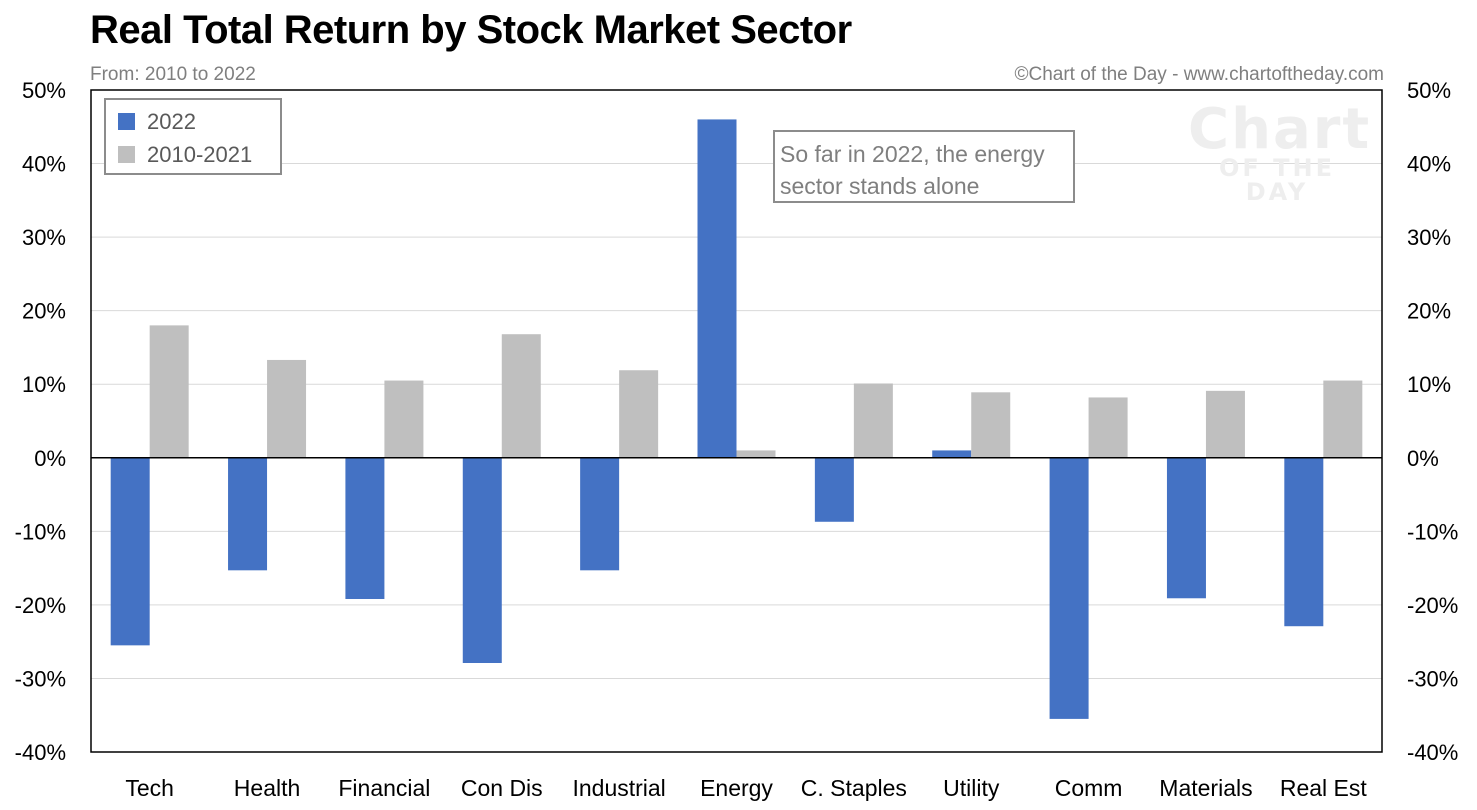 This screenshot has width=1477, height=810. What do you see at coordinates (1304, 542) in the screenshot?
I see `bar-2022-real-est` at bounding box center [1304, 542].